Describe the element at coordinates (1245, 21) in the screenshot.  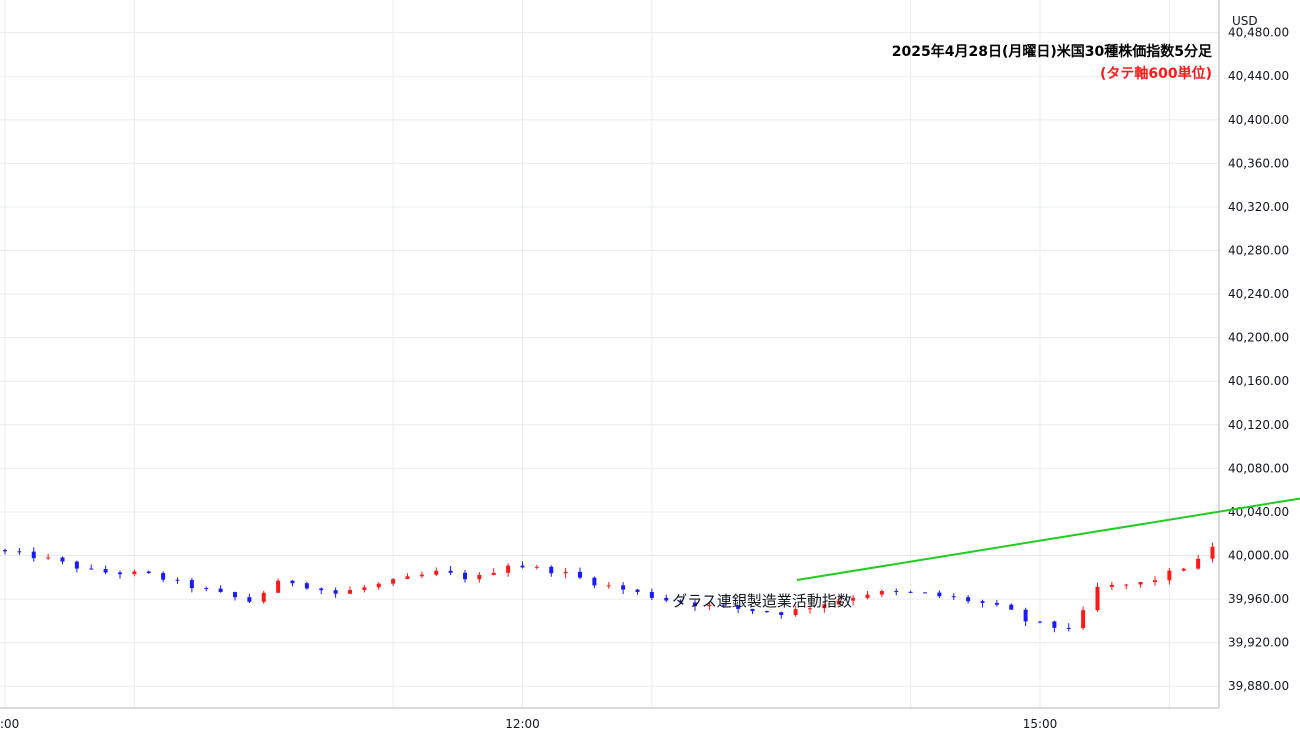
I see `currency-label: USD` at that location.